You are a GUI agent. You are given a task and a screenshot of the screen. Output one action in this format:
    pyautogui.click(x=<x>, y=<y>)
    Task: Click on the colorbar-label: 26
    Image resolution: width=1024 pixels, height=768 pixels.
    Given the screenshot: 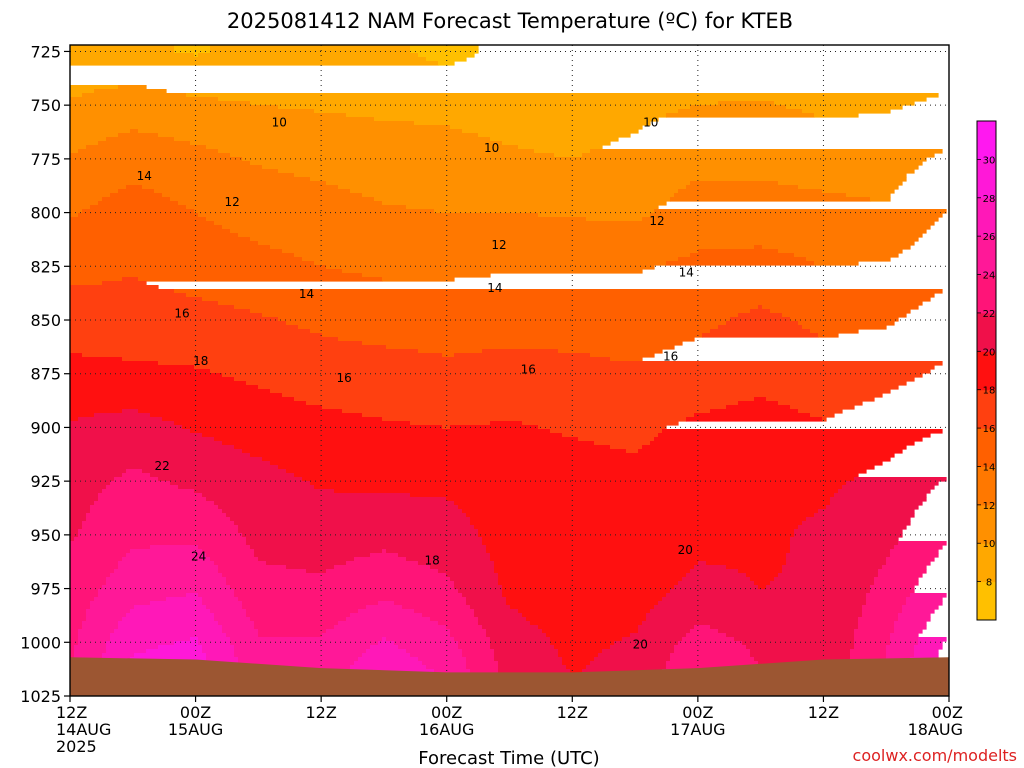 What is the action you would take?
    pyautogui.click(x=989, y=237)
    